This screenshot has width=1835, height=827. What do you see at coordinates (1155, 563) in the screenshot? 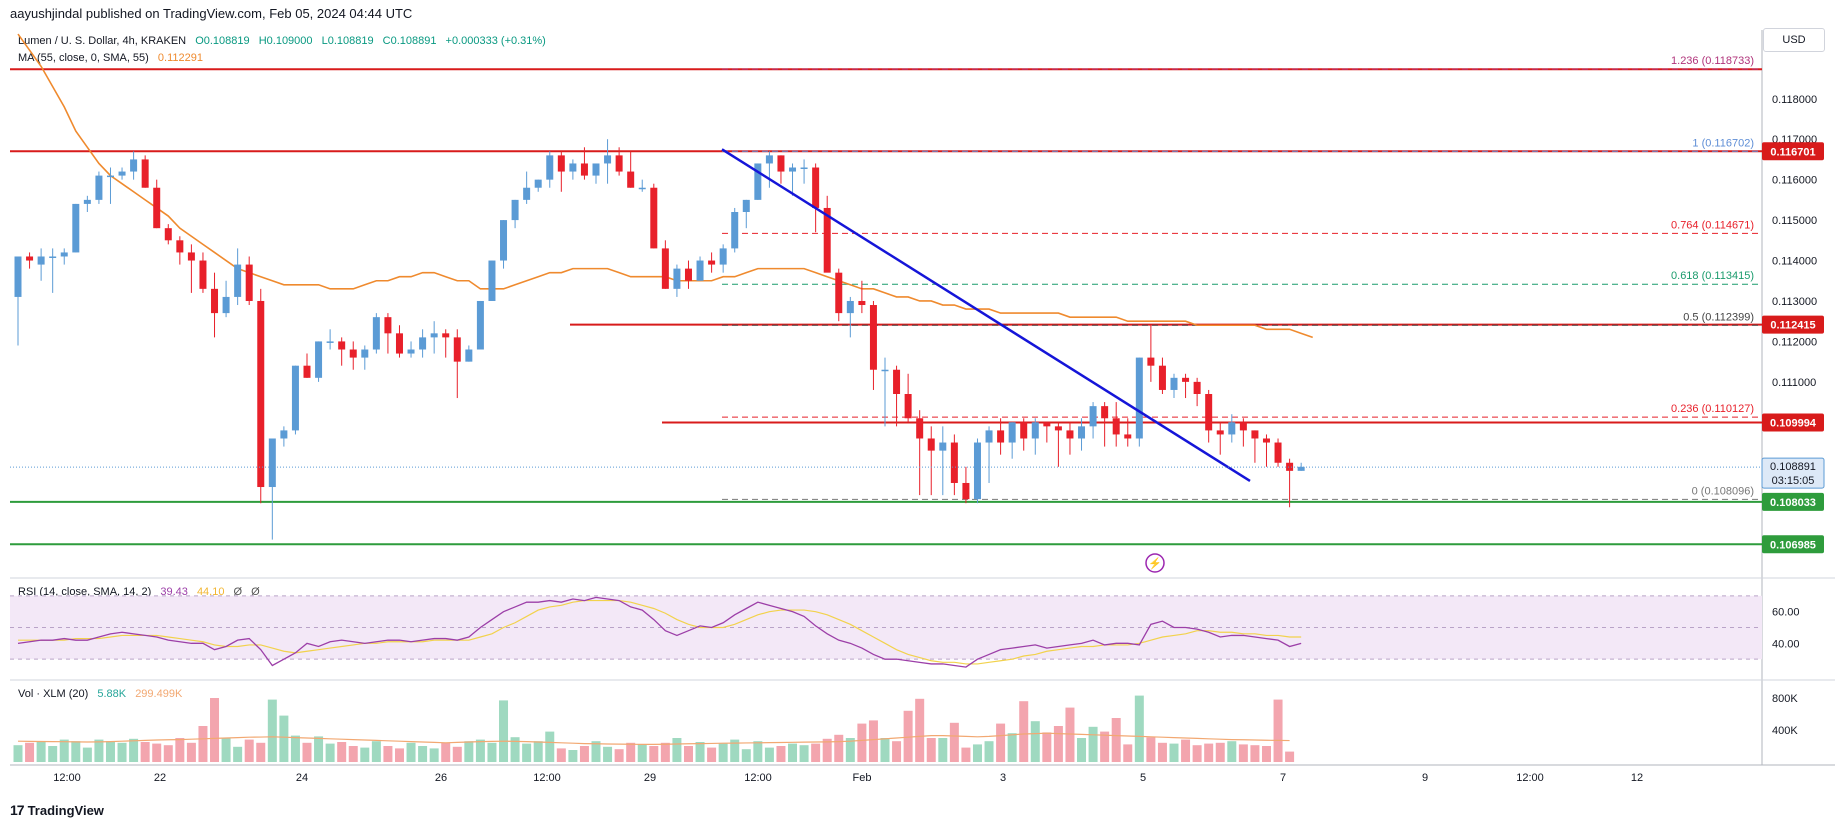
I see `lightning-glyph: ⚡` at bounding box center [1155, 563].